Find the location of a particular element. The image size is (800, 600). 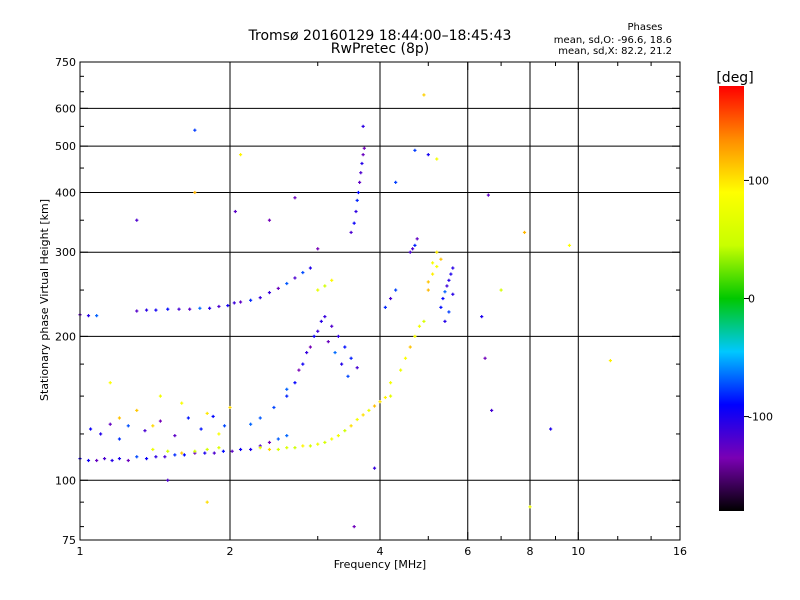

phase-title: Phases is located at coordinates (644, 27).